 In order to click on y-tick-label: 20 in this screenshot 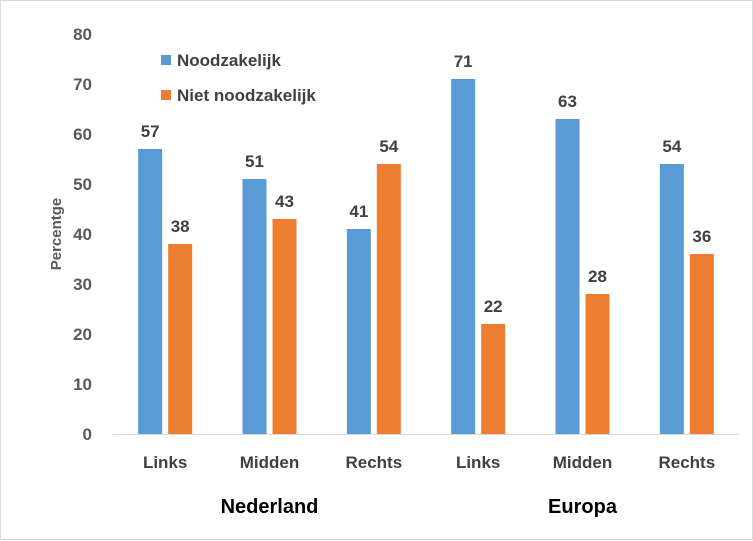, I will do `click(82, 334)`.